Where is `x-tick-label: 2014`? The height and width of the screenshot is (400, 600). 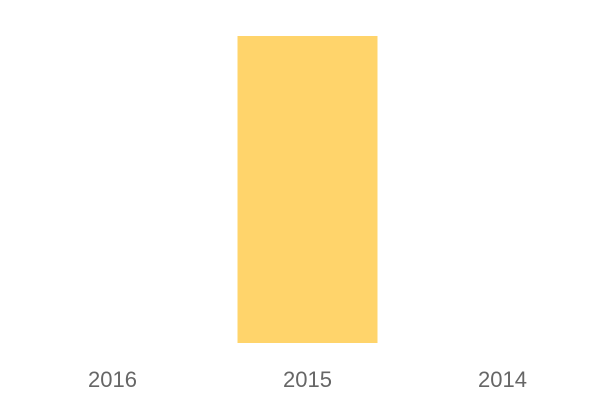
x-tick-label: 2014 is located at coordinates (502, 379).